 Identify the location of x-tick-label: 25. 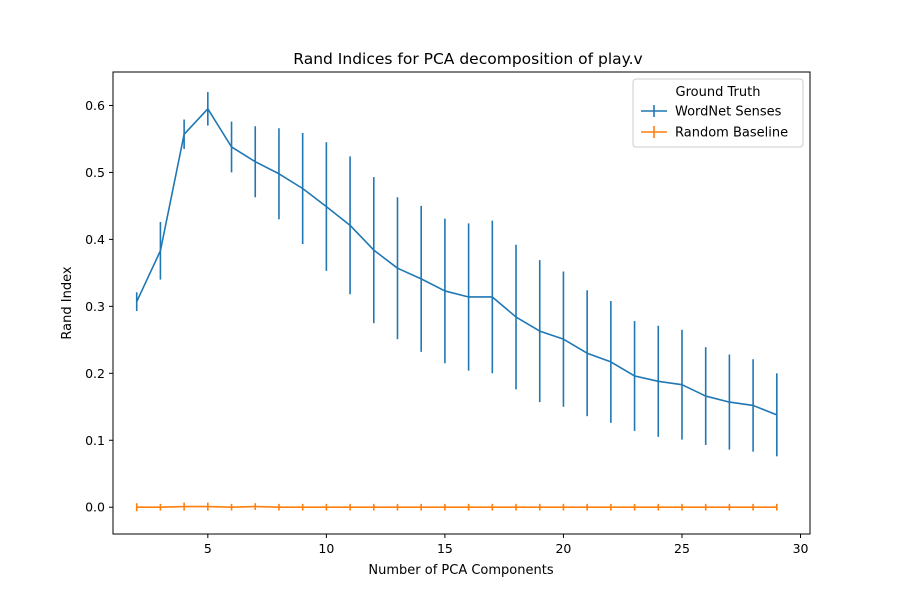
(682, 548).